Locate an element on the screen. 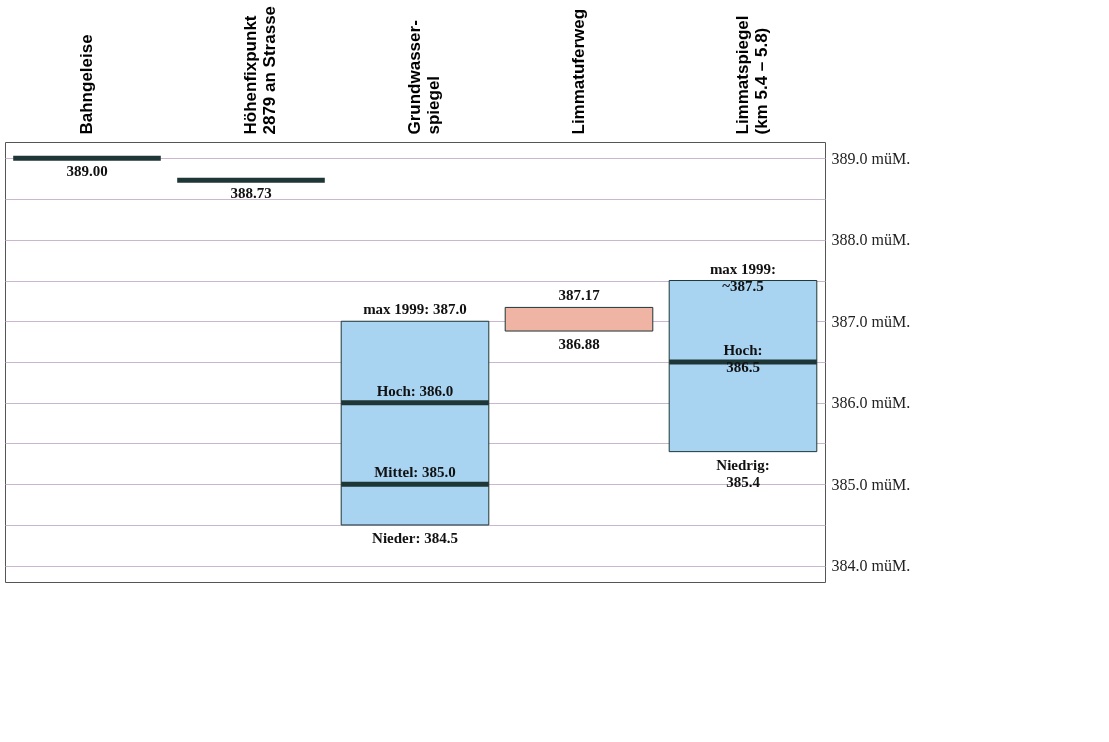  annotation: 388.73 is located at coordinates (251, 193).